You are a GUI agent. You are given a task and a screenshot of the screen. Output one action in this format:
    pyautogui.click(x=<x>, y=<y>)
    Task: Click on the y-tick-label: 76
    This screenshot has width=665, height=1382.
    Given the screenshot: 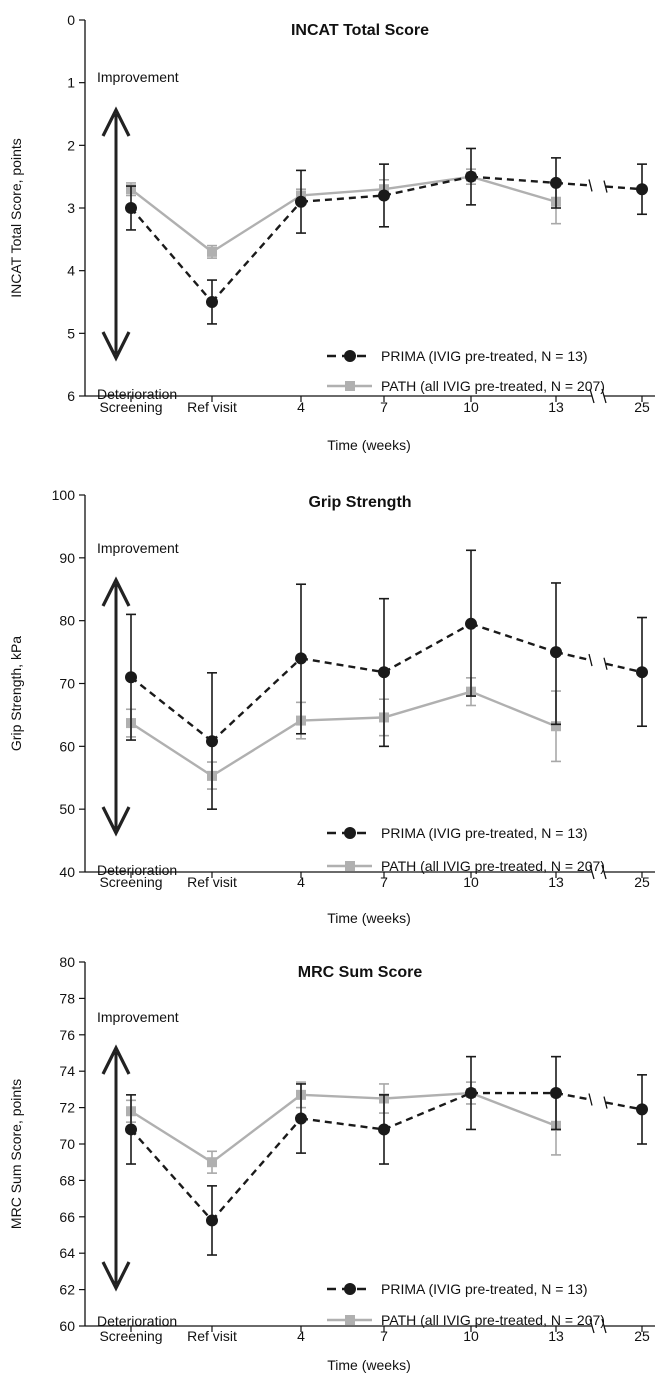 What is the action you would take?
    pyautogui.click(x=67, y=1035)
    